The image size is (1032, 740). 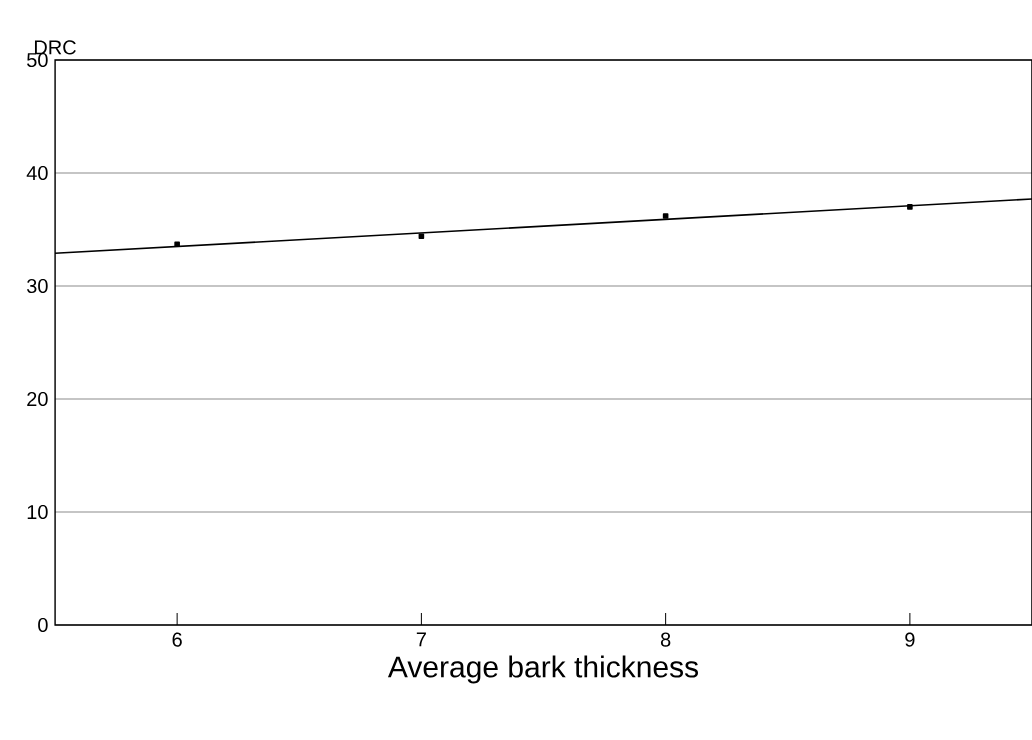 I want to click on y-tick-label: 0, so click(x=43, y=625).